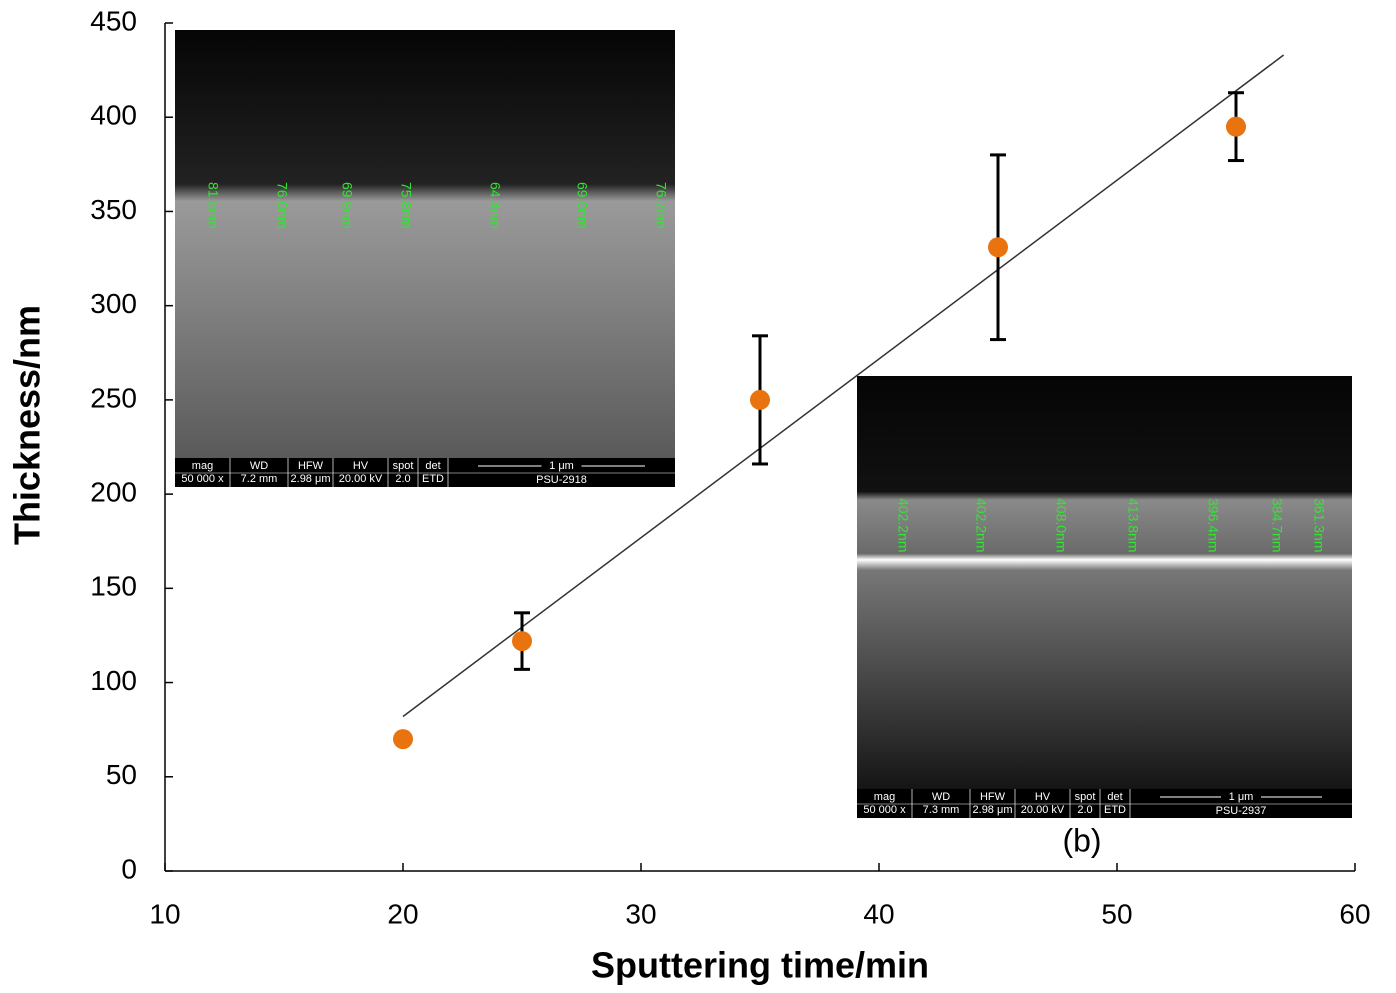  Describe the element at coordinates (1081, 840) in the screenshot. I see `annotation: (b)` at that location.